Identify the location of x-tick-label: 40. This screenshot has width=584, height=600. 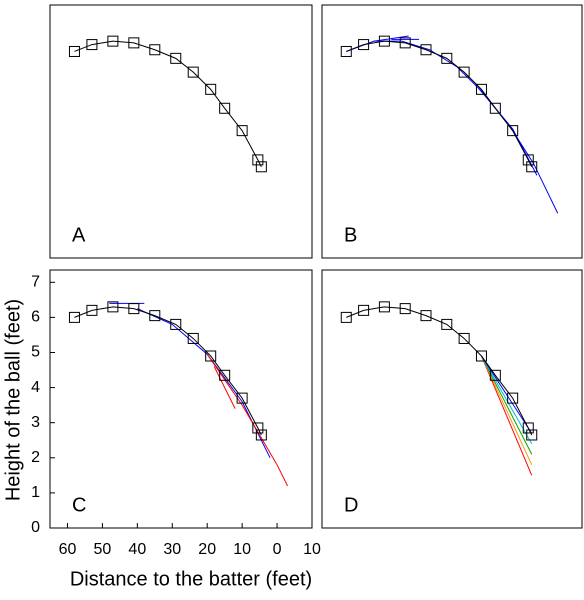
(137, 549).